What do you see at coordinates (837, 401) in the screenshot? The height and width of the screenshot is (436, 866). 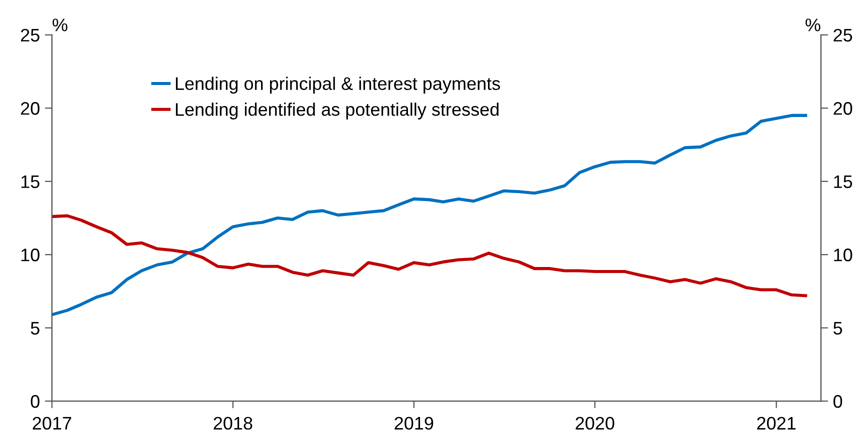 I see `y2-tick-label: 0` at bounding box center [837, 401].